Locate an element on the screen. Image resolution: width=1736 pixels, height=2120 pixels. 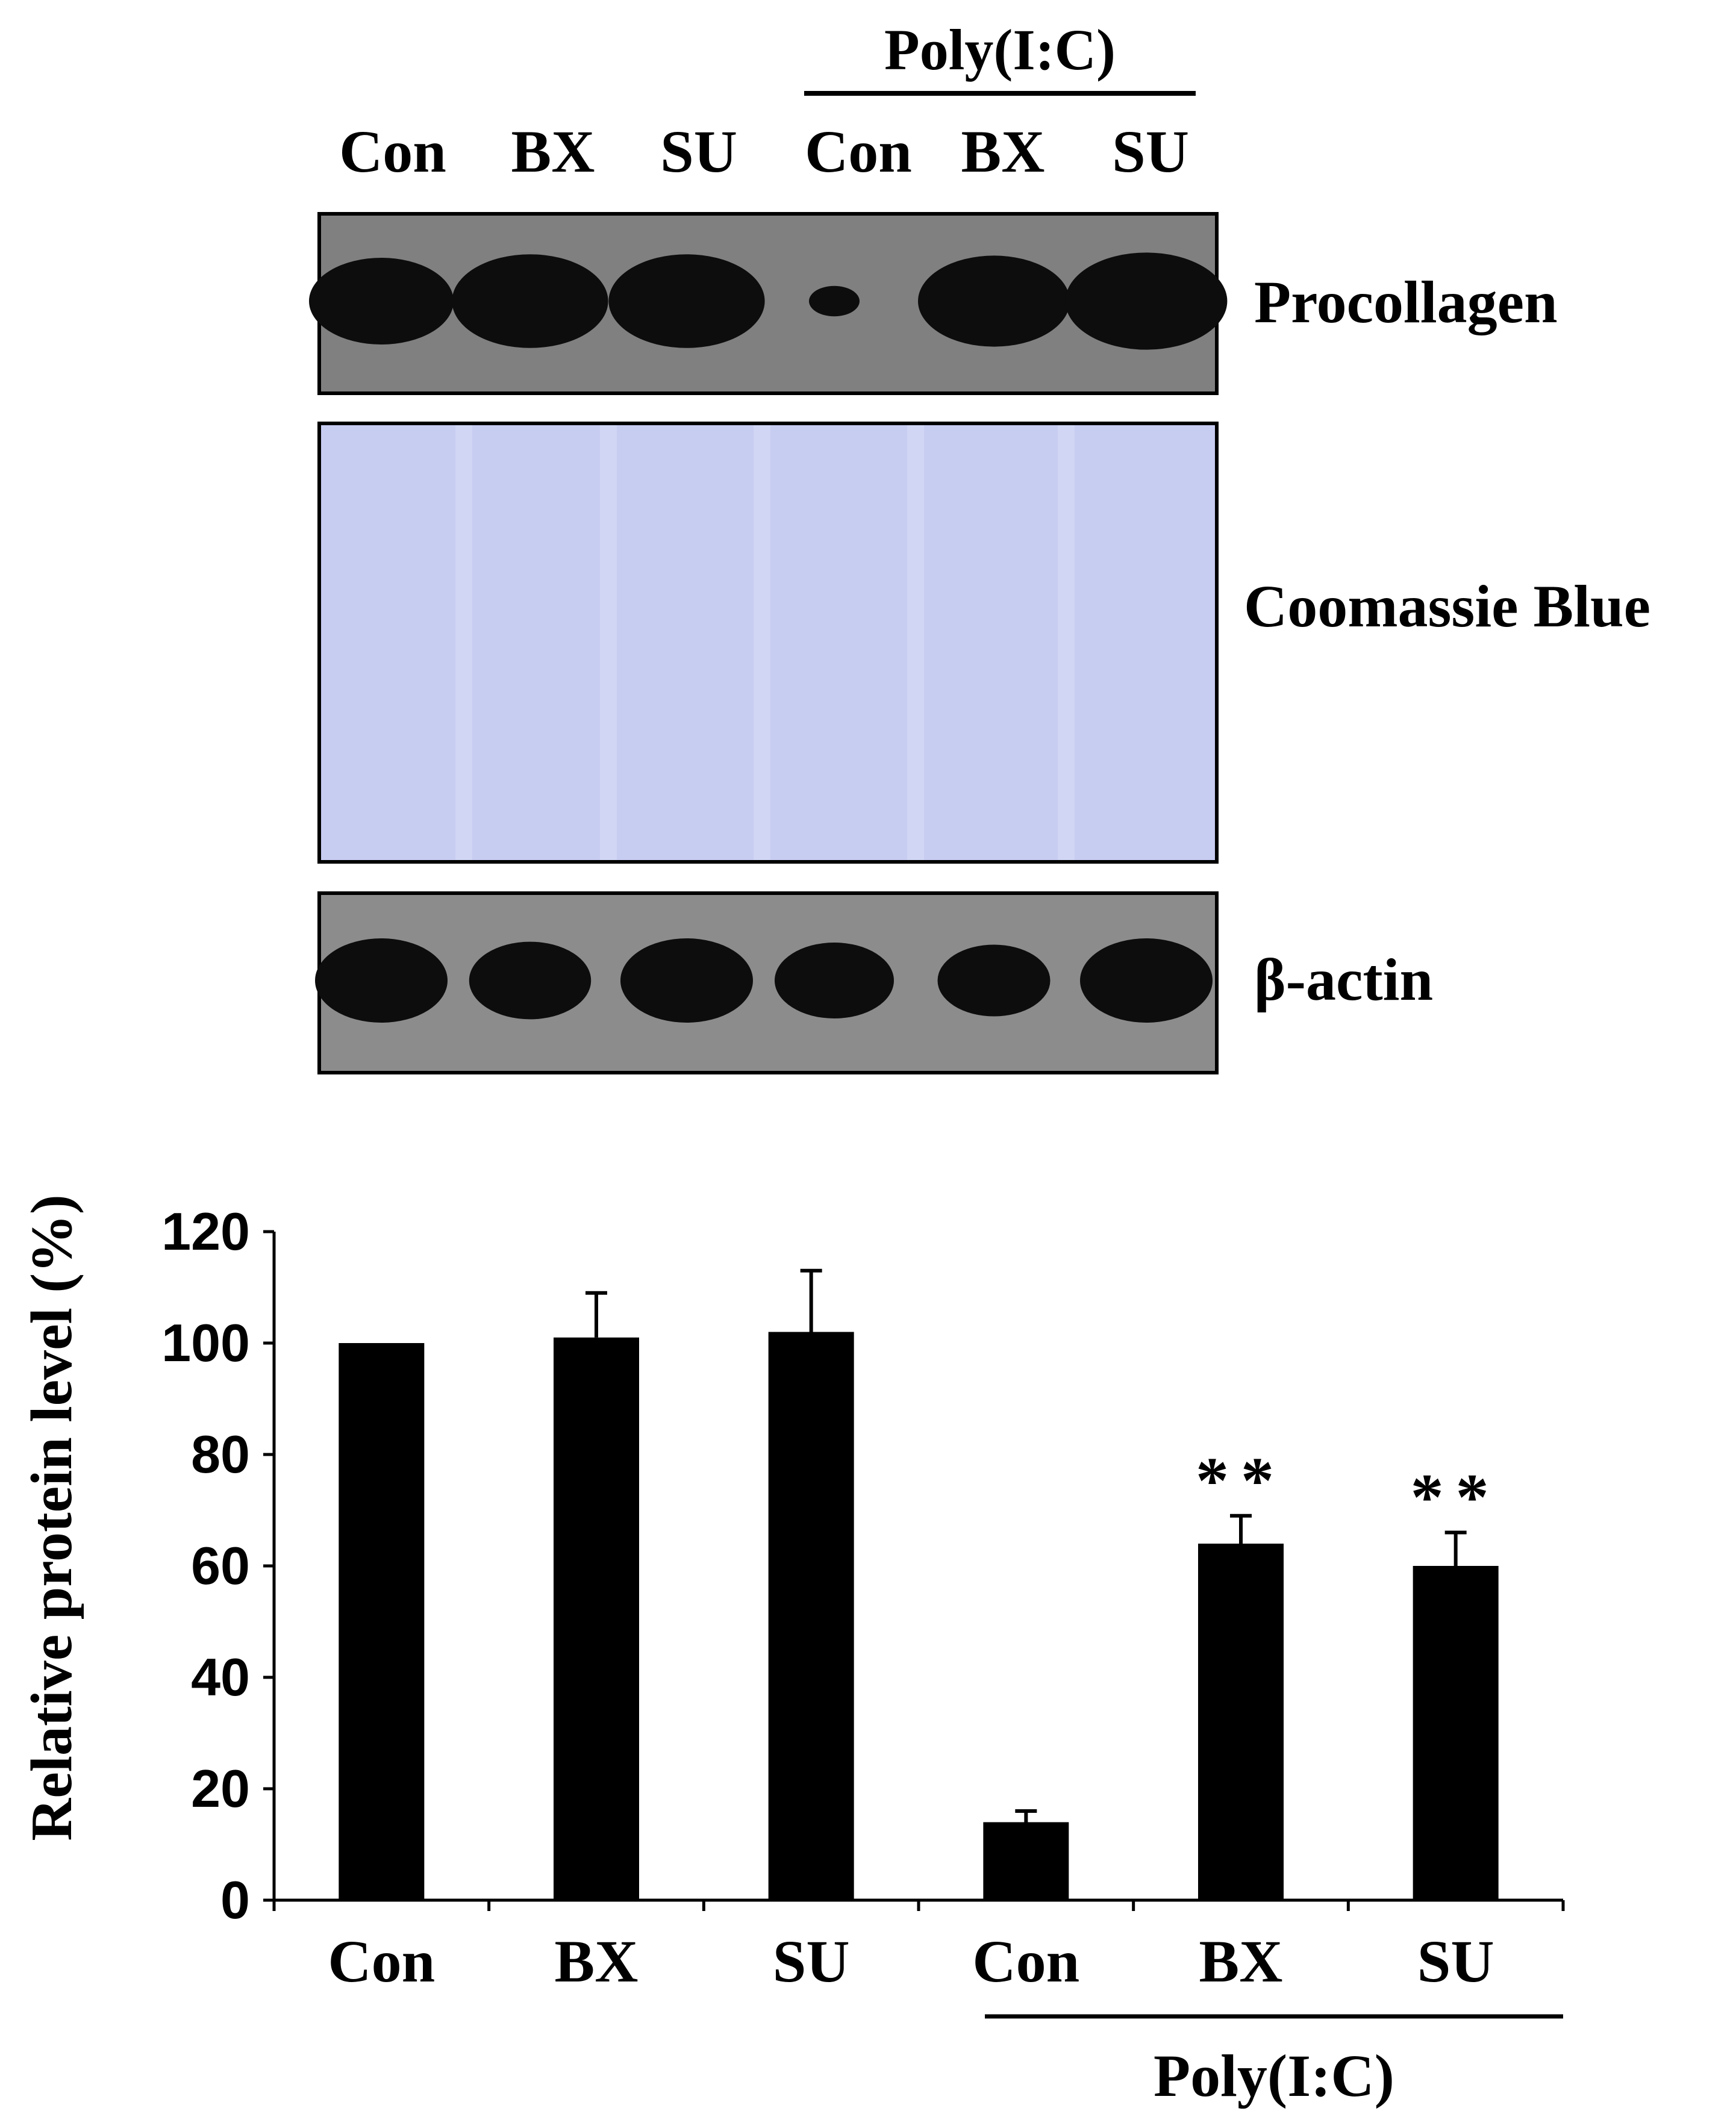
coomassie-label: Coomassie Blue is located at coordinates (1447, 606).